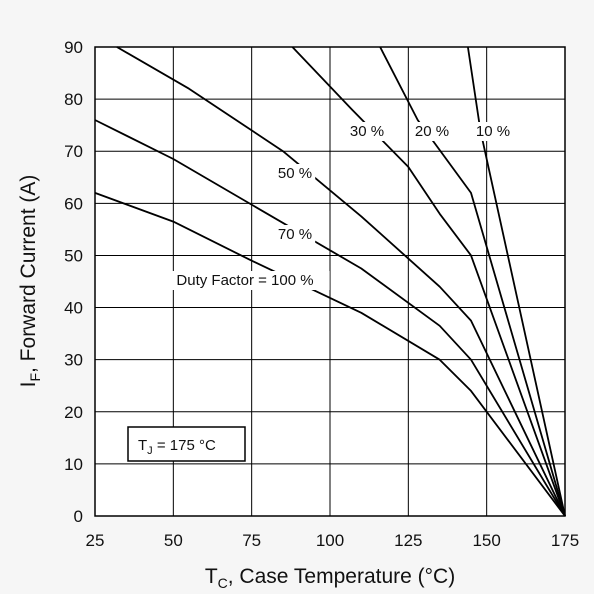 The width and height of the screenshot is (594, 594). I want to click on series-label: Duty Factor = 100 %, so click(244, 280).